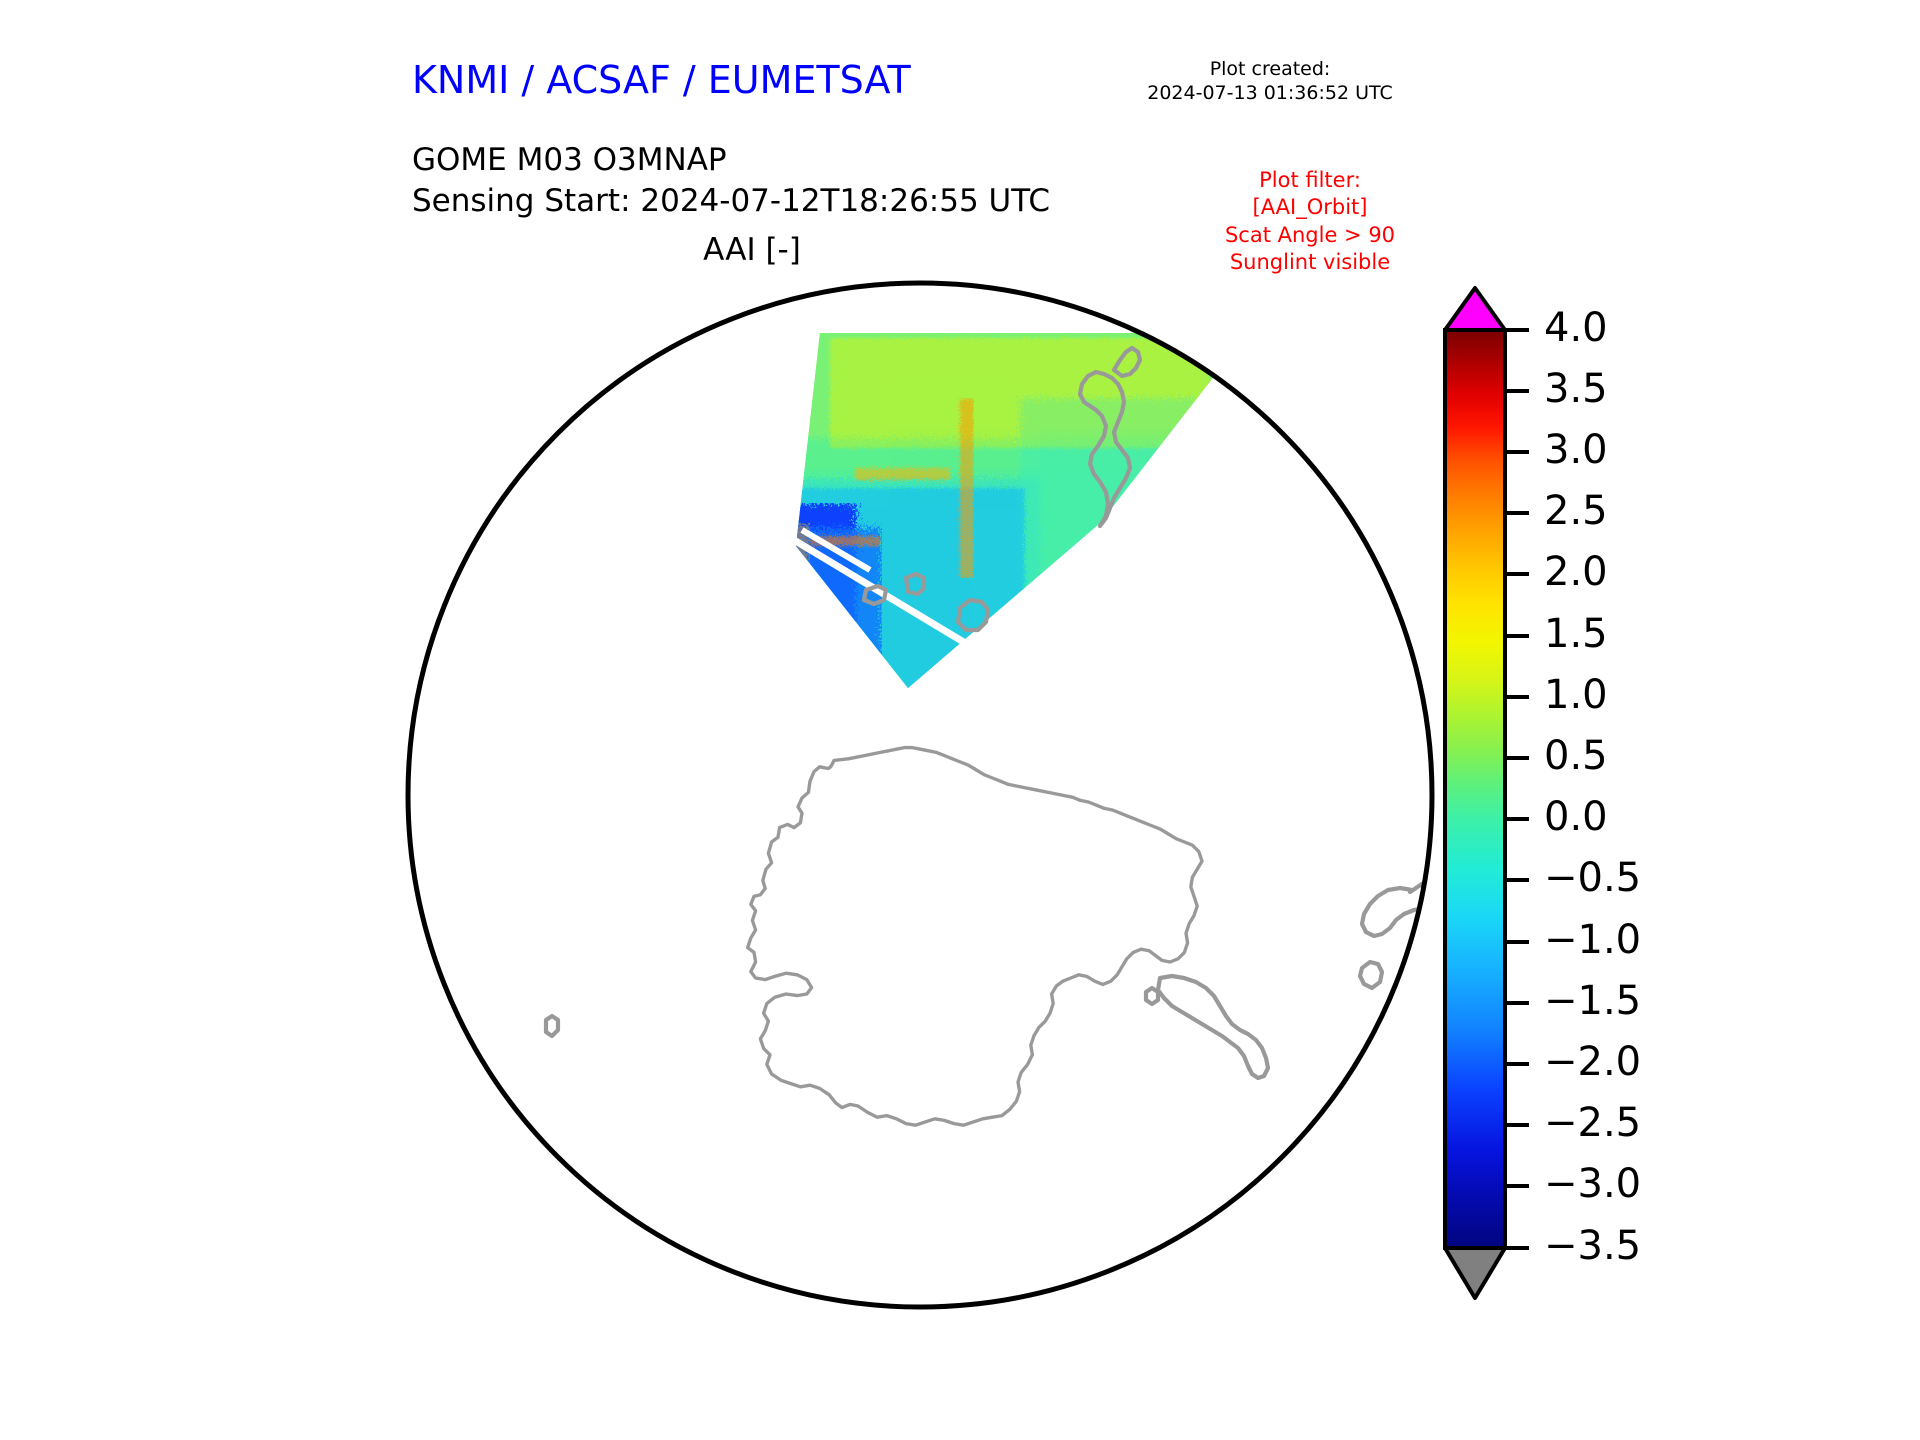  Describe the element at coordinates (973, 615) in the screenshot. I see `coastline-subantarctic-island-a` at that location.